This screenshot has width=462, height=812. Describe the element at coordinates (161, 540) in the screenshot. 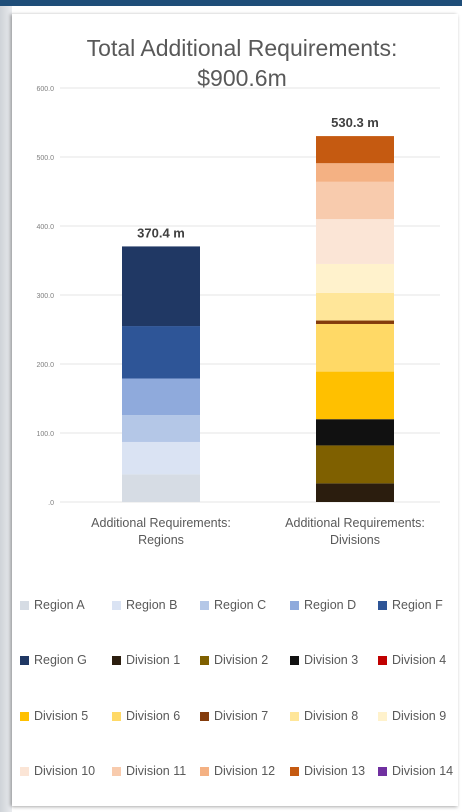

I see `x-category-label: Regions` at that location.